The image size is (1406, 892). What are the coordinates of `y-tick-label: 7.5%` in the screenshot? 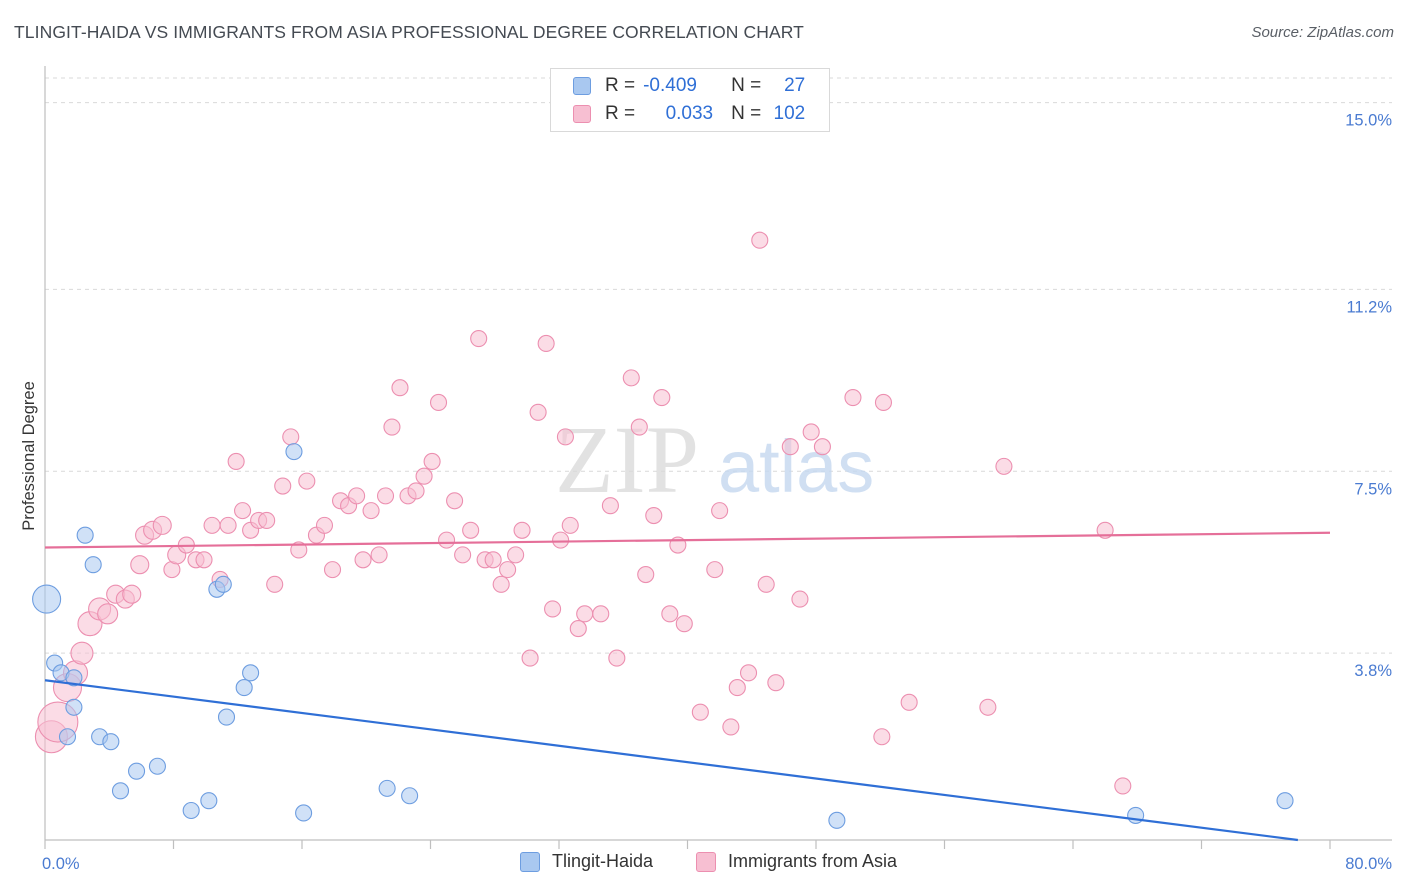 It's located at (1373, 489).